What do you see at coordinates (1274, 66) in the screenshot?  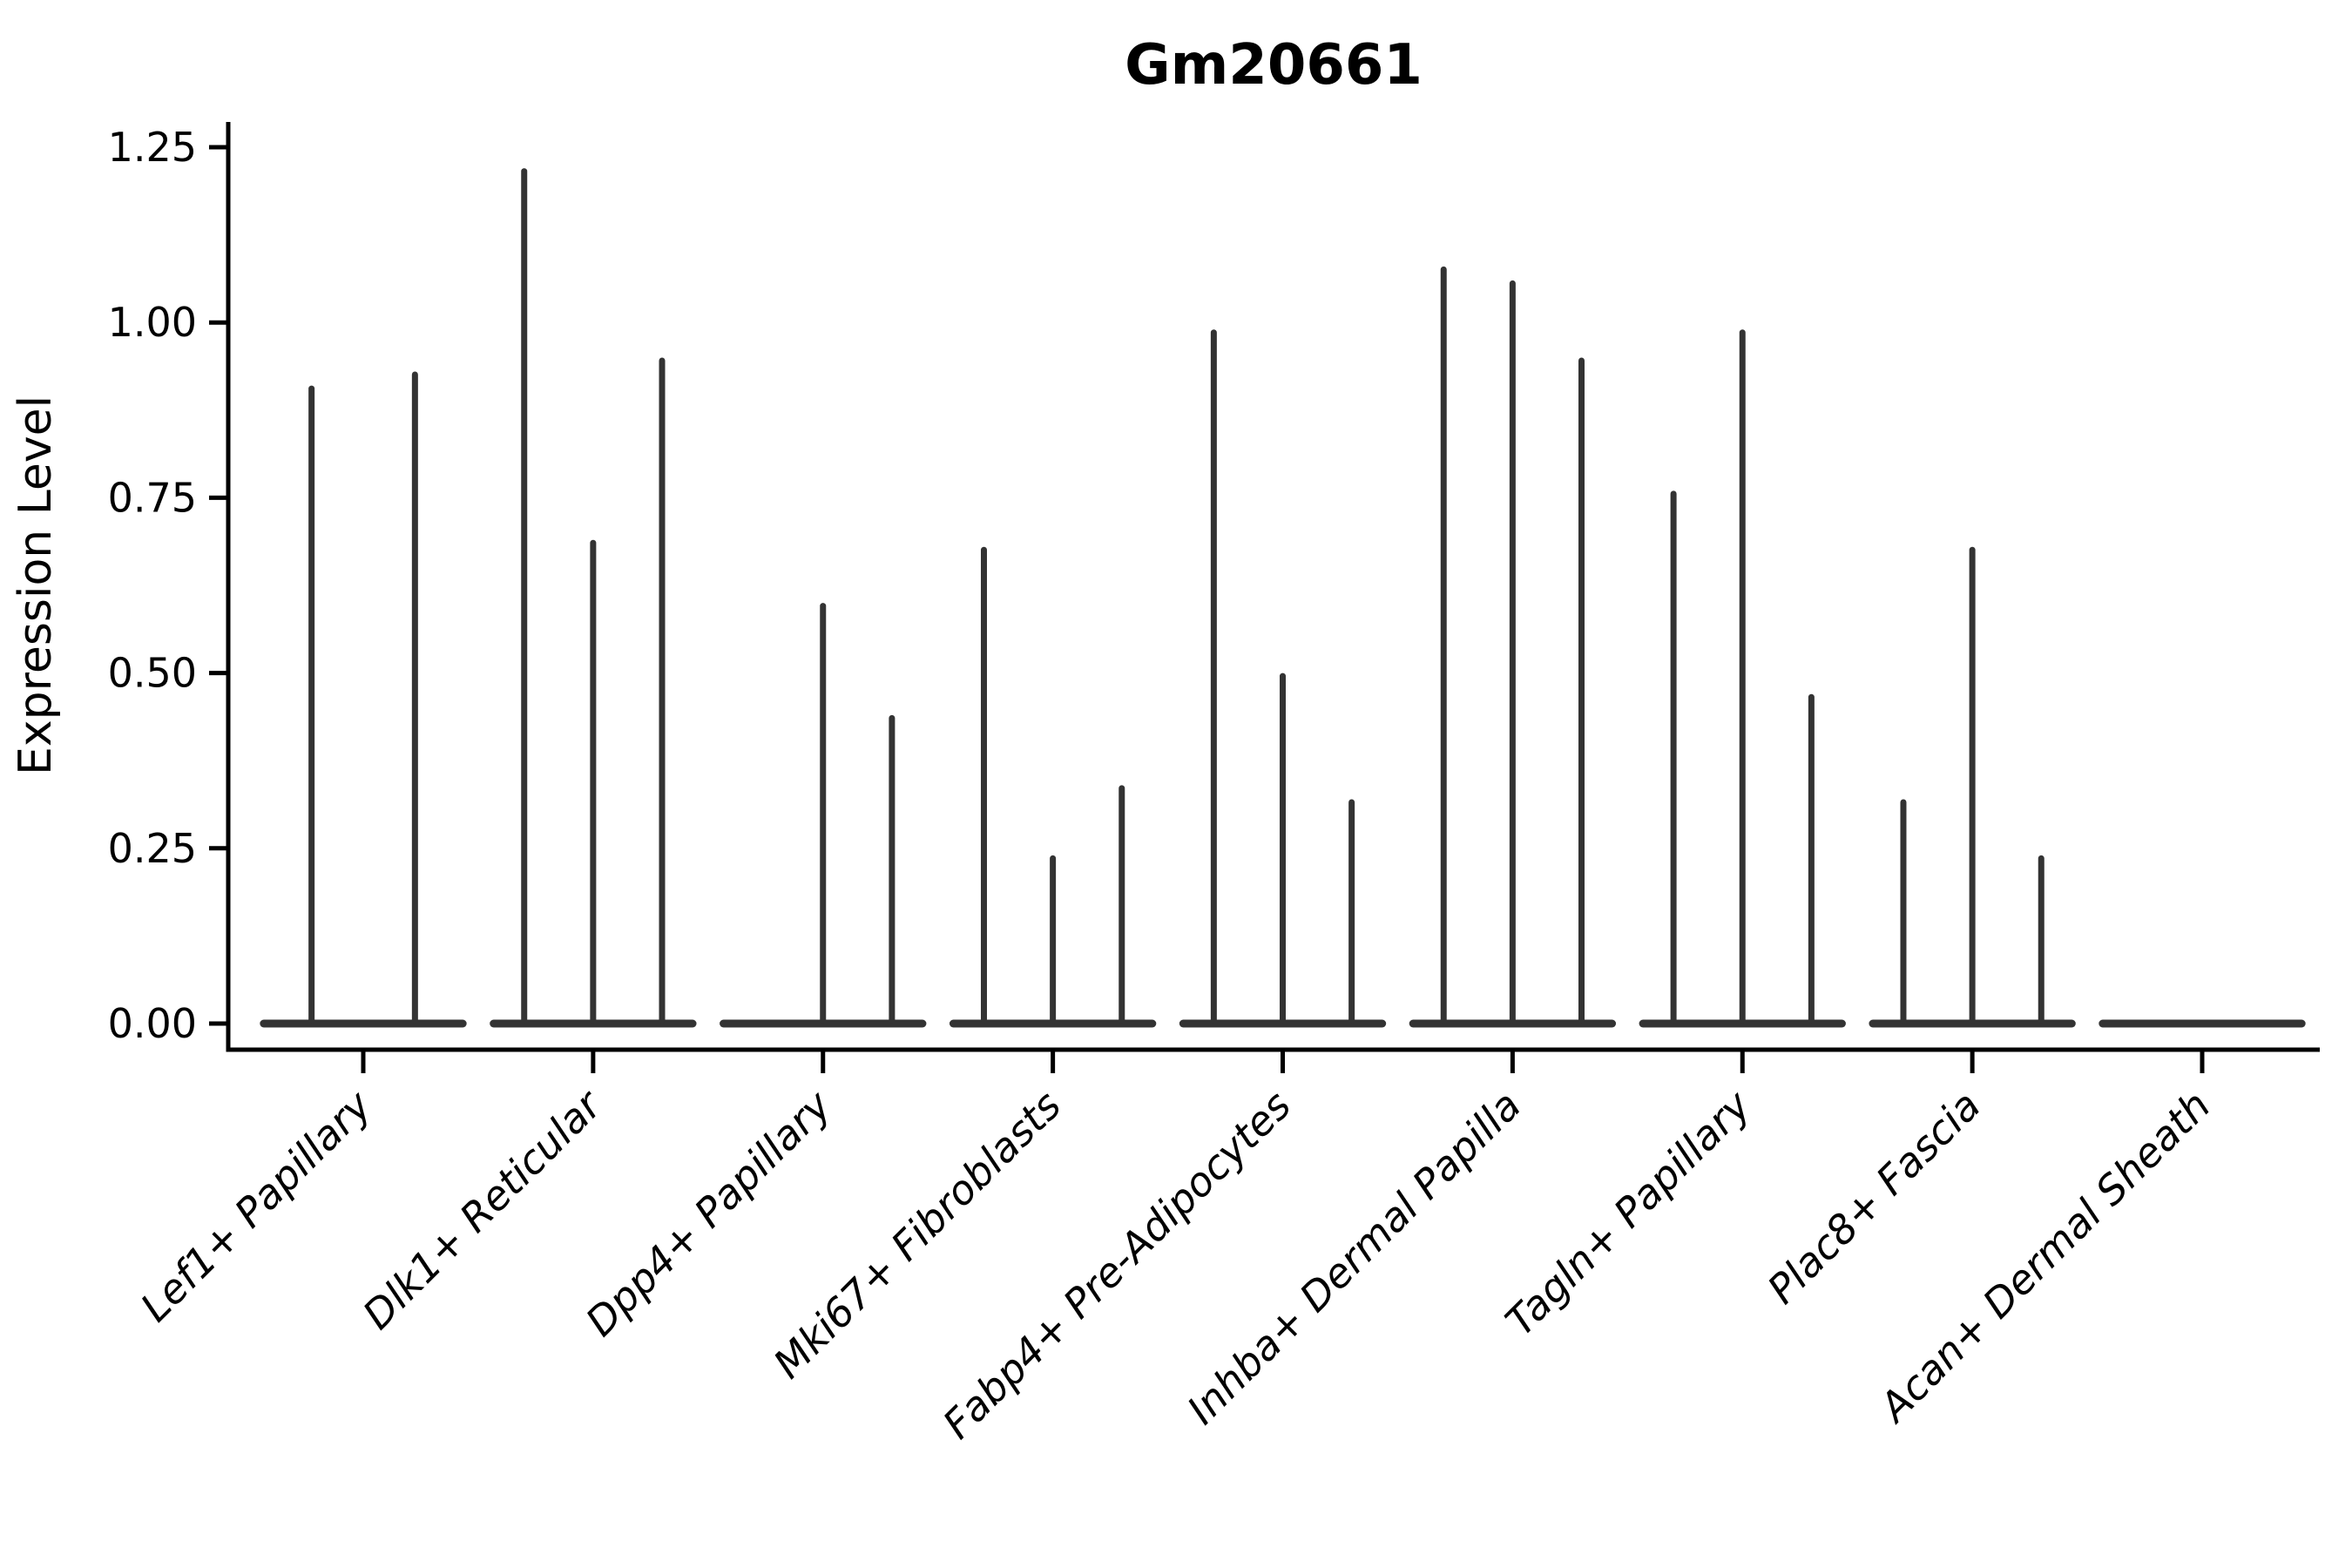 I see `chart-title: Gm20661` at bounding box center [1274, 66].